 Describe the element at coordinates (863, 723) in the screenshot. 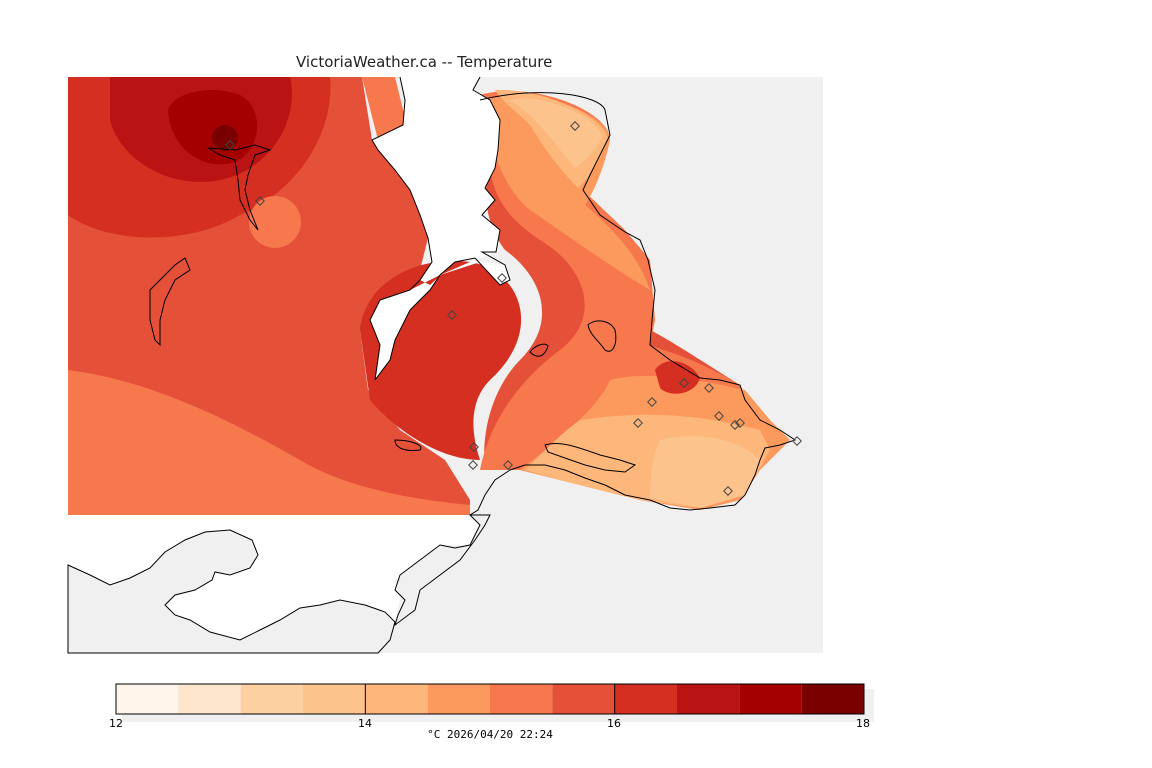

I see `colorbar-tick-label: 18` at that location.